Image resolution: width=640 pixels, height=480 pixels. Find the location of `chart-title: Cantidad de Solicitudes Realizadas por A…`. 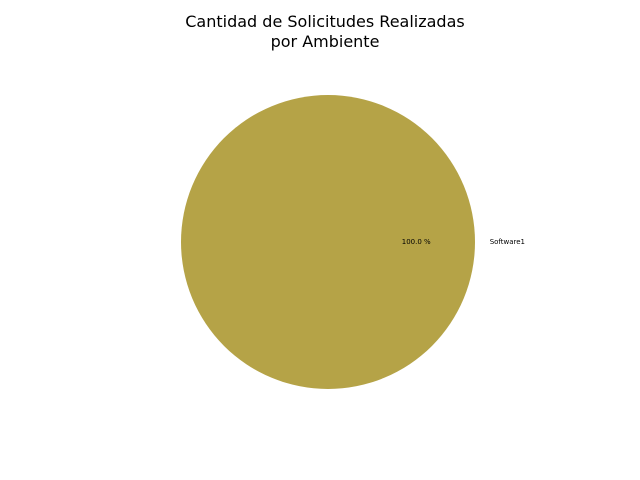

chart-title: Cantidad de Solicitudes Realizadas por A… is located at coordinates (320, 32).